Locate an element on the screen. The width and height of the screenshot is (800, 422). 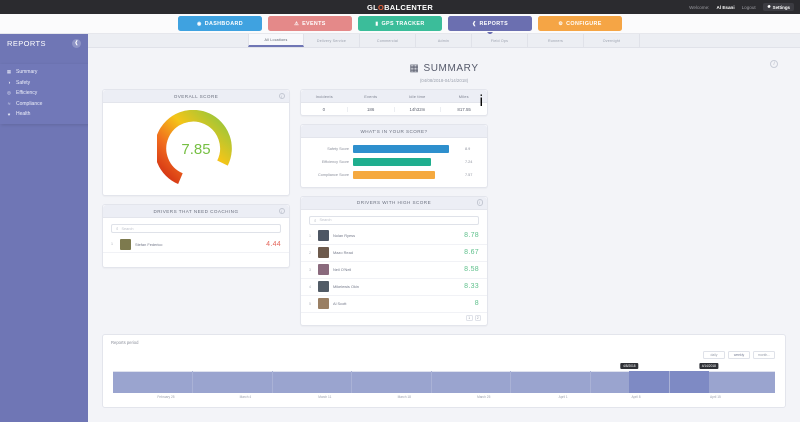
tab-overnight: Overnight is located at coordinates (612, 40).